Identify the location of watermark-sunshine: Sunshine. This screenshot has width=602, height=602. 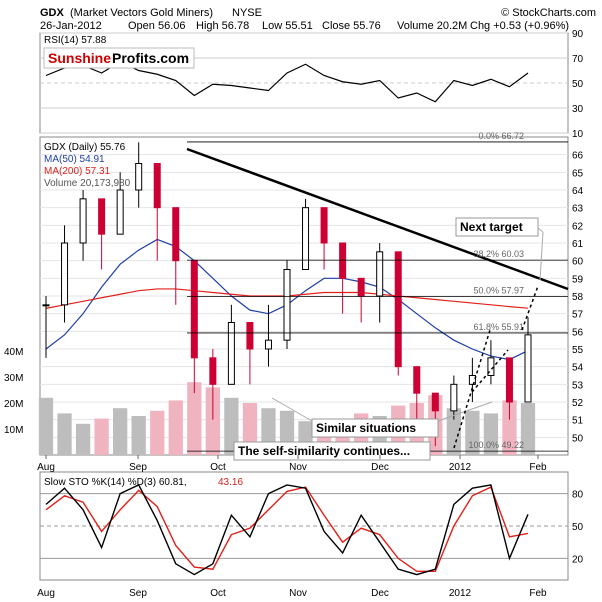
(79, 58).